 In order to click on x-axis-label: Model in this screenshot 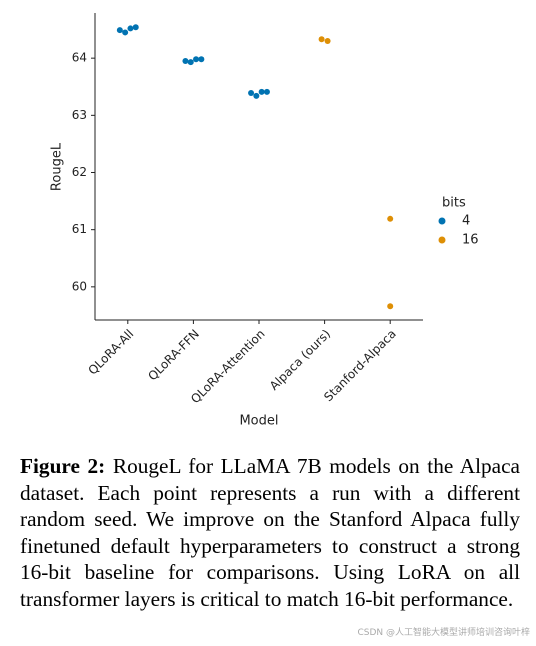, I will do `click(258, 421)`.